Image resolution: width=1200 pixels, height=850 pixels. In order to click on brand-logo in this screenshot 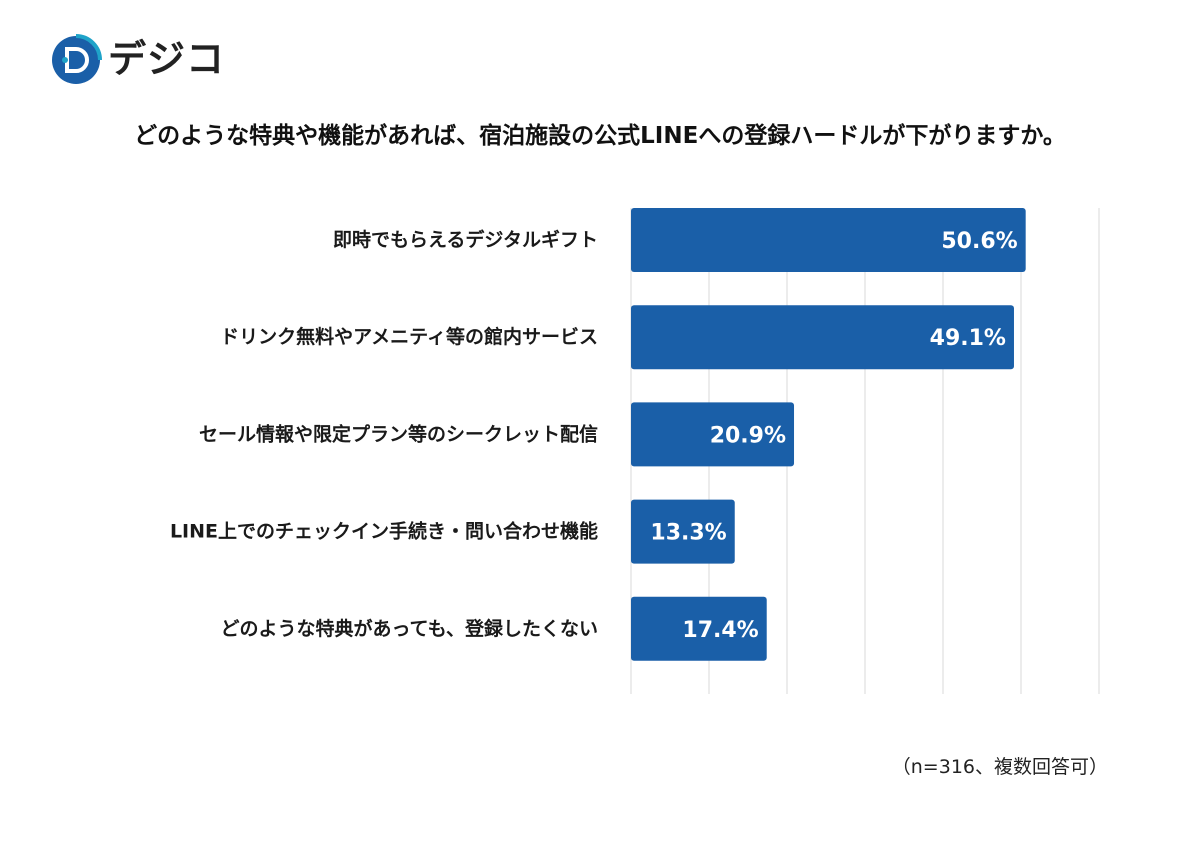, I will do `click(77, 59)`.